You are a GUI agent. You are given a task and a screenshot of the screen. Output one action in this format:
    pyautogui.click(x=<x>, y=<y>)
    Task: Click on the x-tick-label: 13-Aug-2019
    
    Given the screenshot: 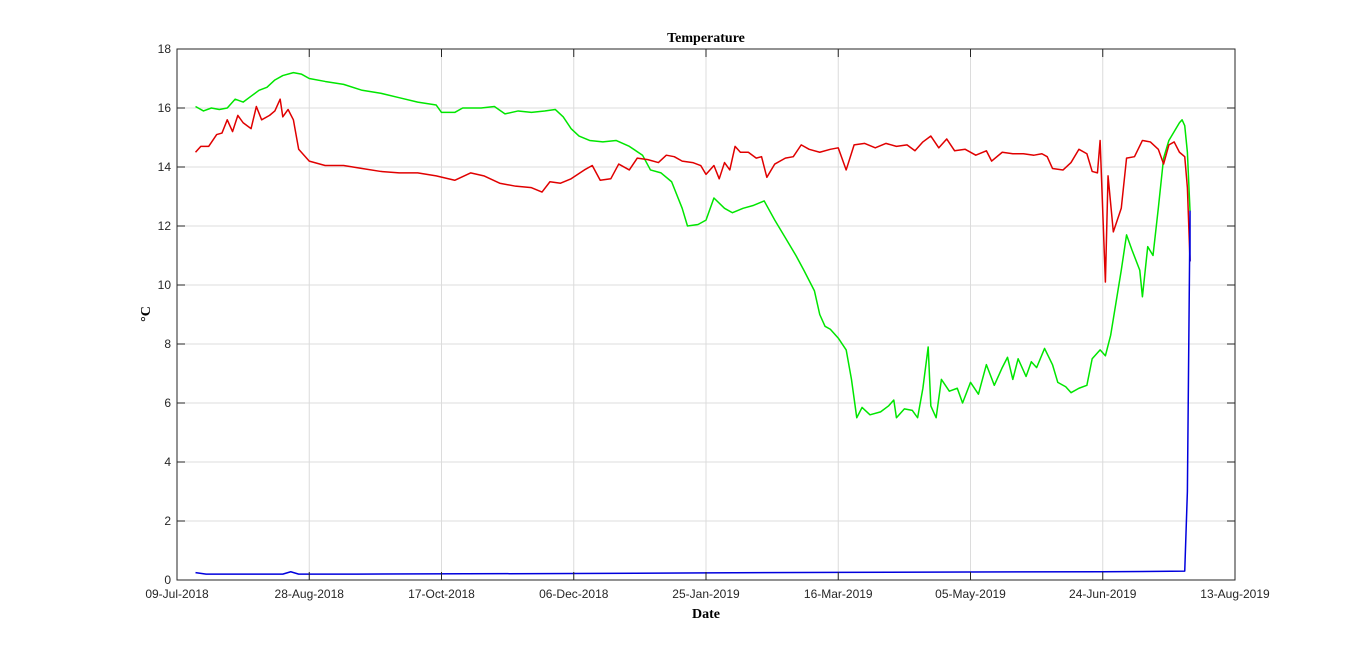 What is the action you would take?
    pyautogui.click(x=1235, y=594)
    